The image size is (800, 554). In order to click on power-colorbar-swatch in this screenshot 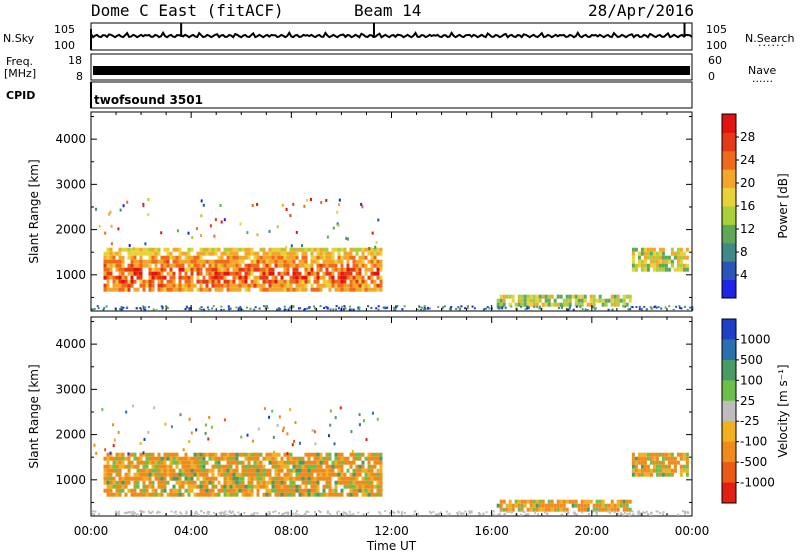, I will do `click(729, 123)`.